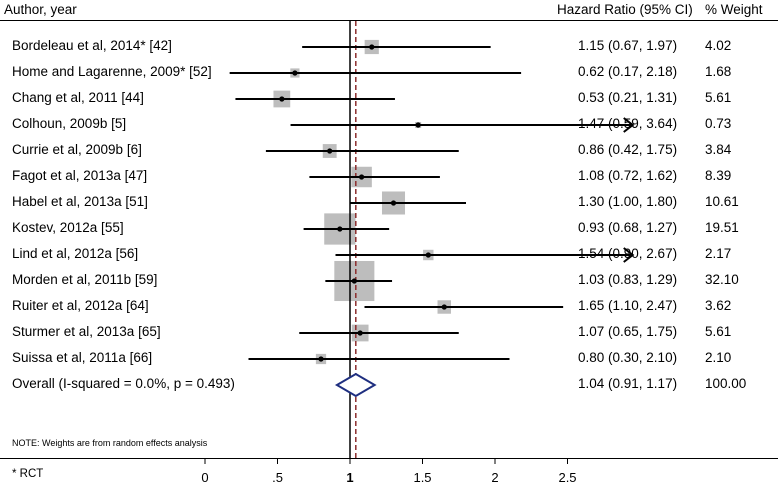 The height and width of the screenshot is (487, 778). I want to click on study-hr-ci: 1.47 (0.59, 3.64), so click(628, 123).